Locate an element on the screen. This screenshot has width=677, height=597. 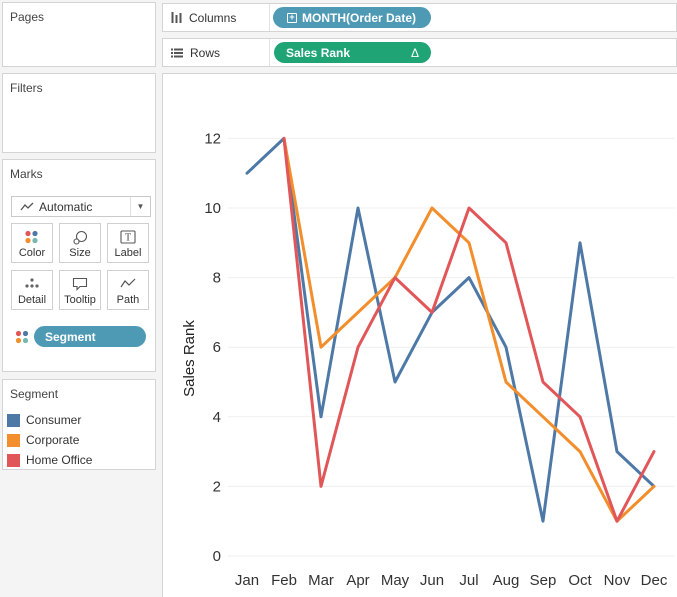
tooltip-button-label: Tooltip is located at coordinates (80, 300).